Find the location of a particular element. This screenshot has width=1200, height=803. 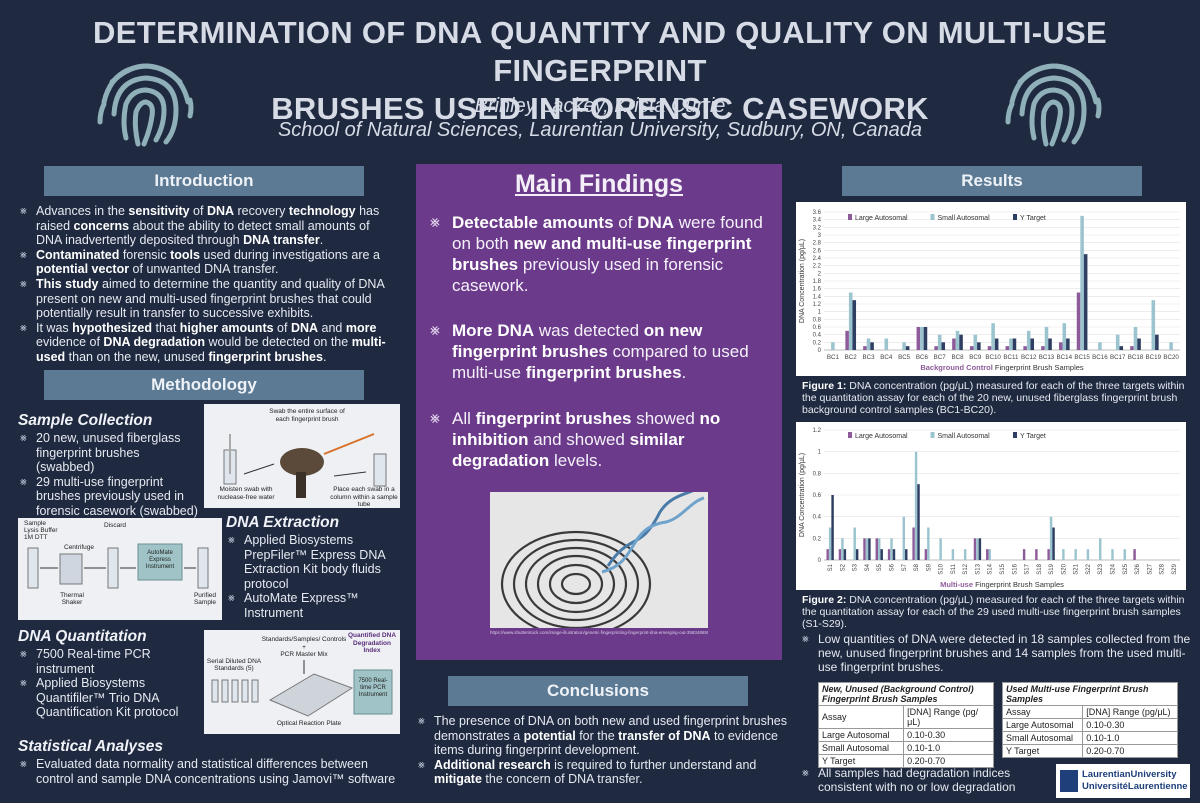

moisten-label: Moisten swab with nuclease-free water is located at coordinates (246, 493).